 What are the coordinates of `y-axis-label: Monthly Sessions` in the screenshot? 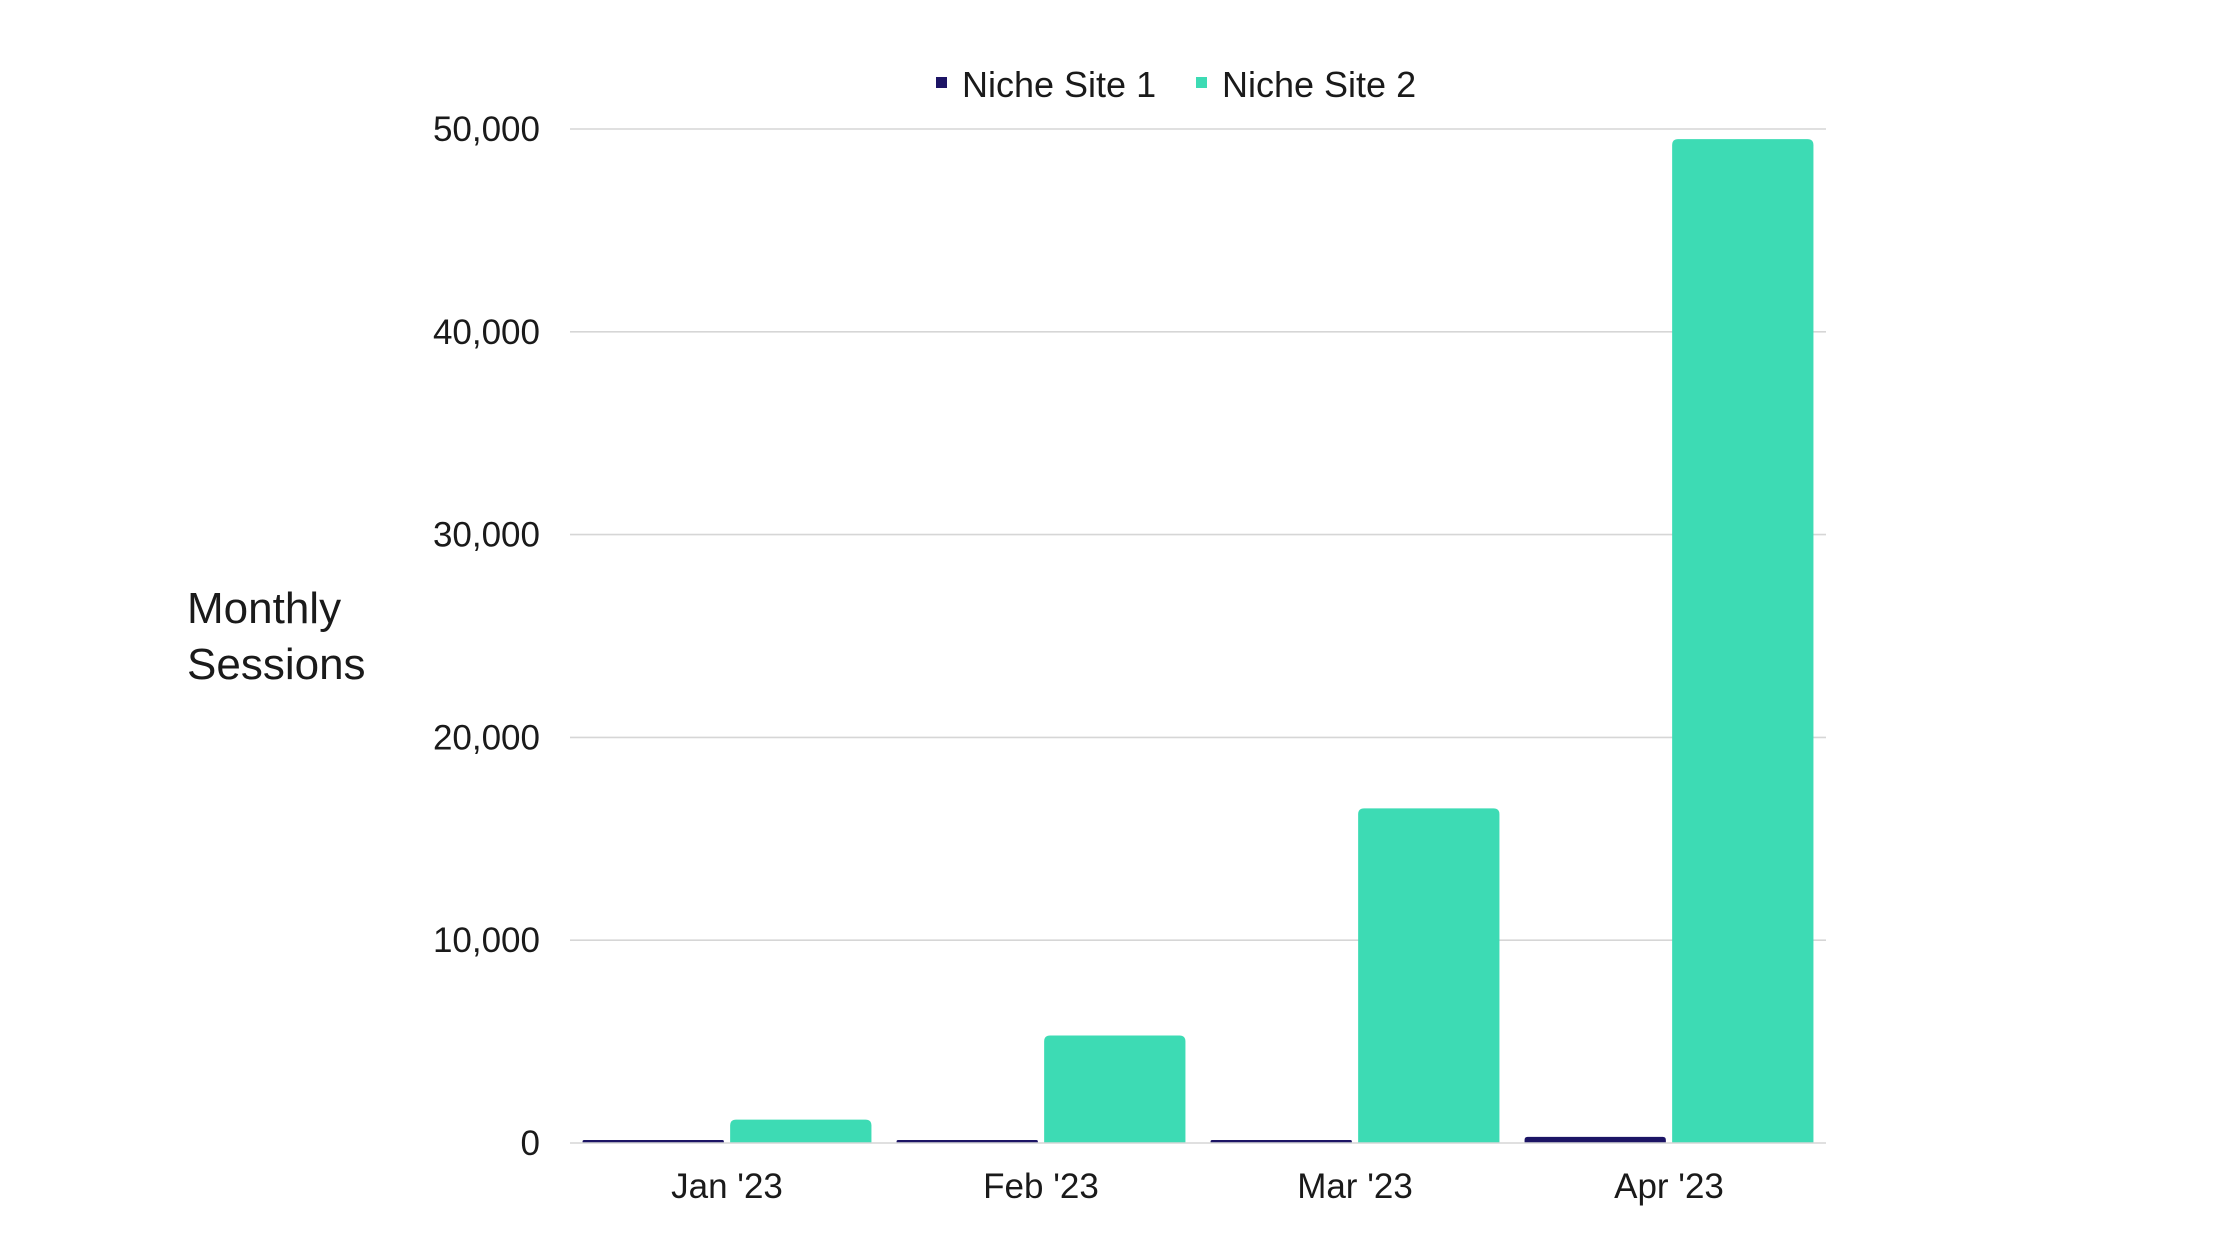 It's located at (276, 636).